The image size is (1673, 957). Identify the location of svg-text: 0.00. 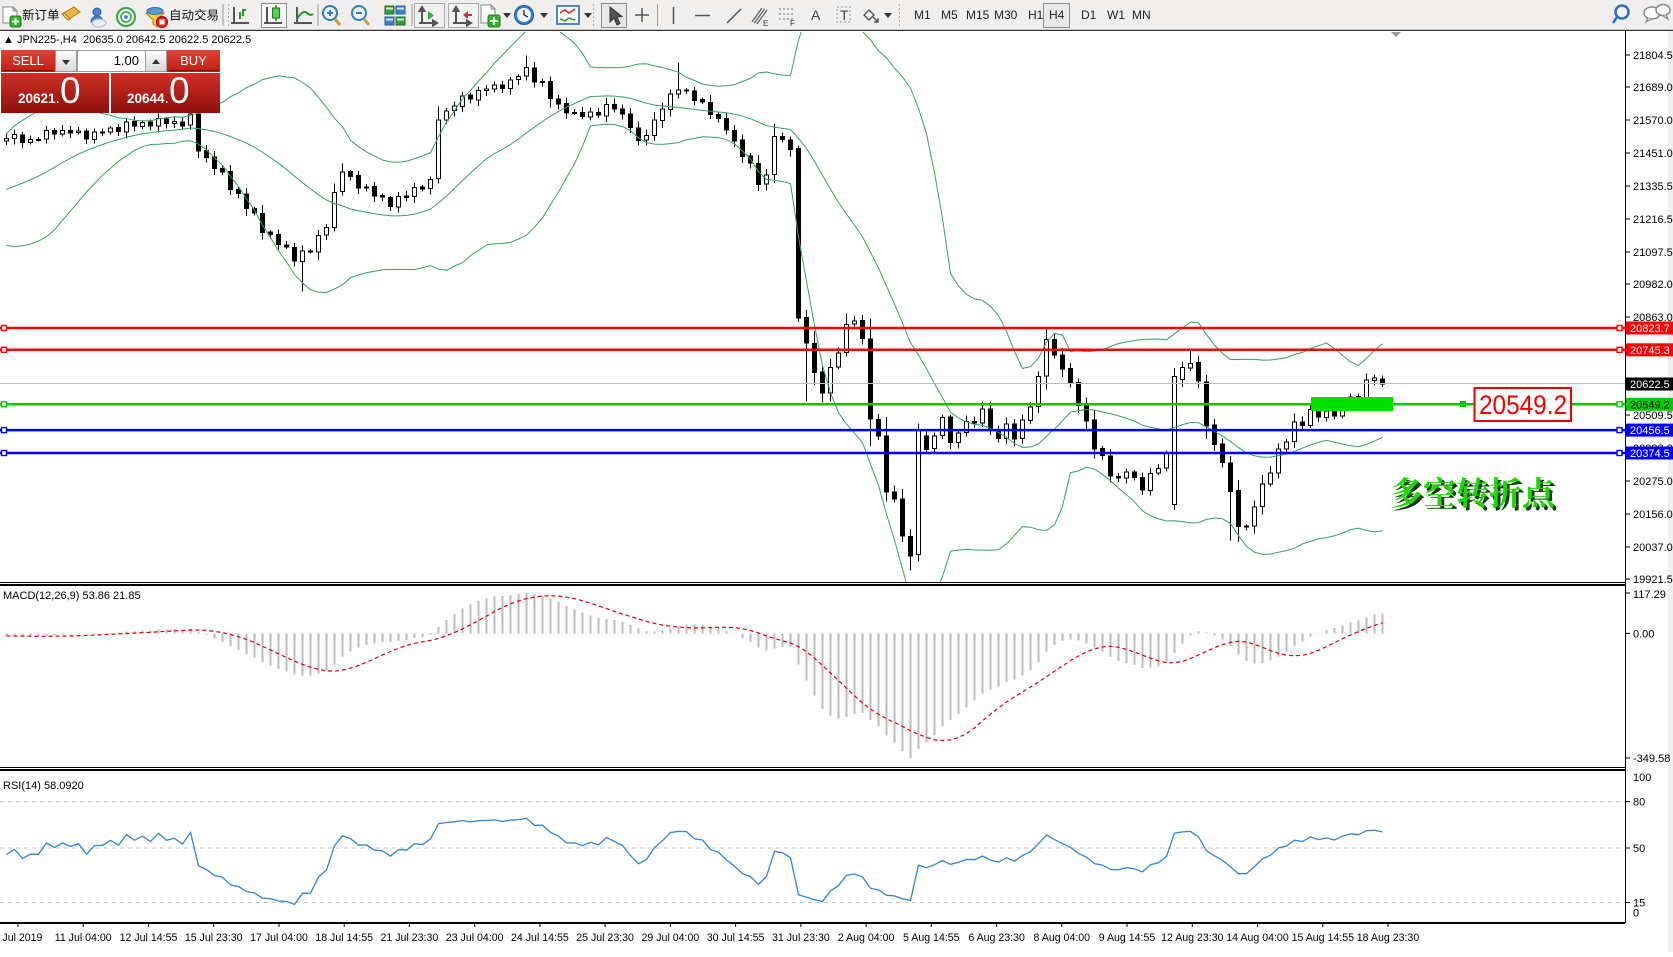
(1643, 634).